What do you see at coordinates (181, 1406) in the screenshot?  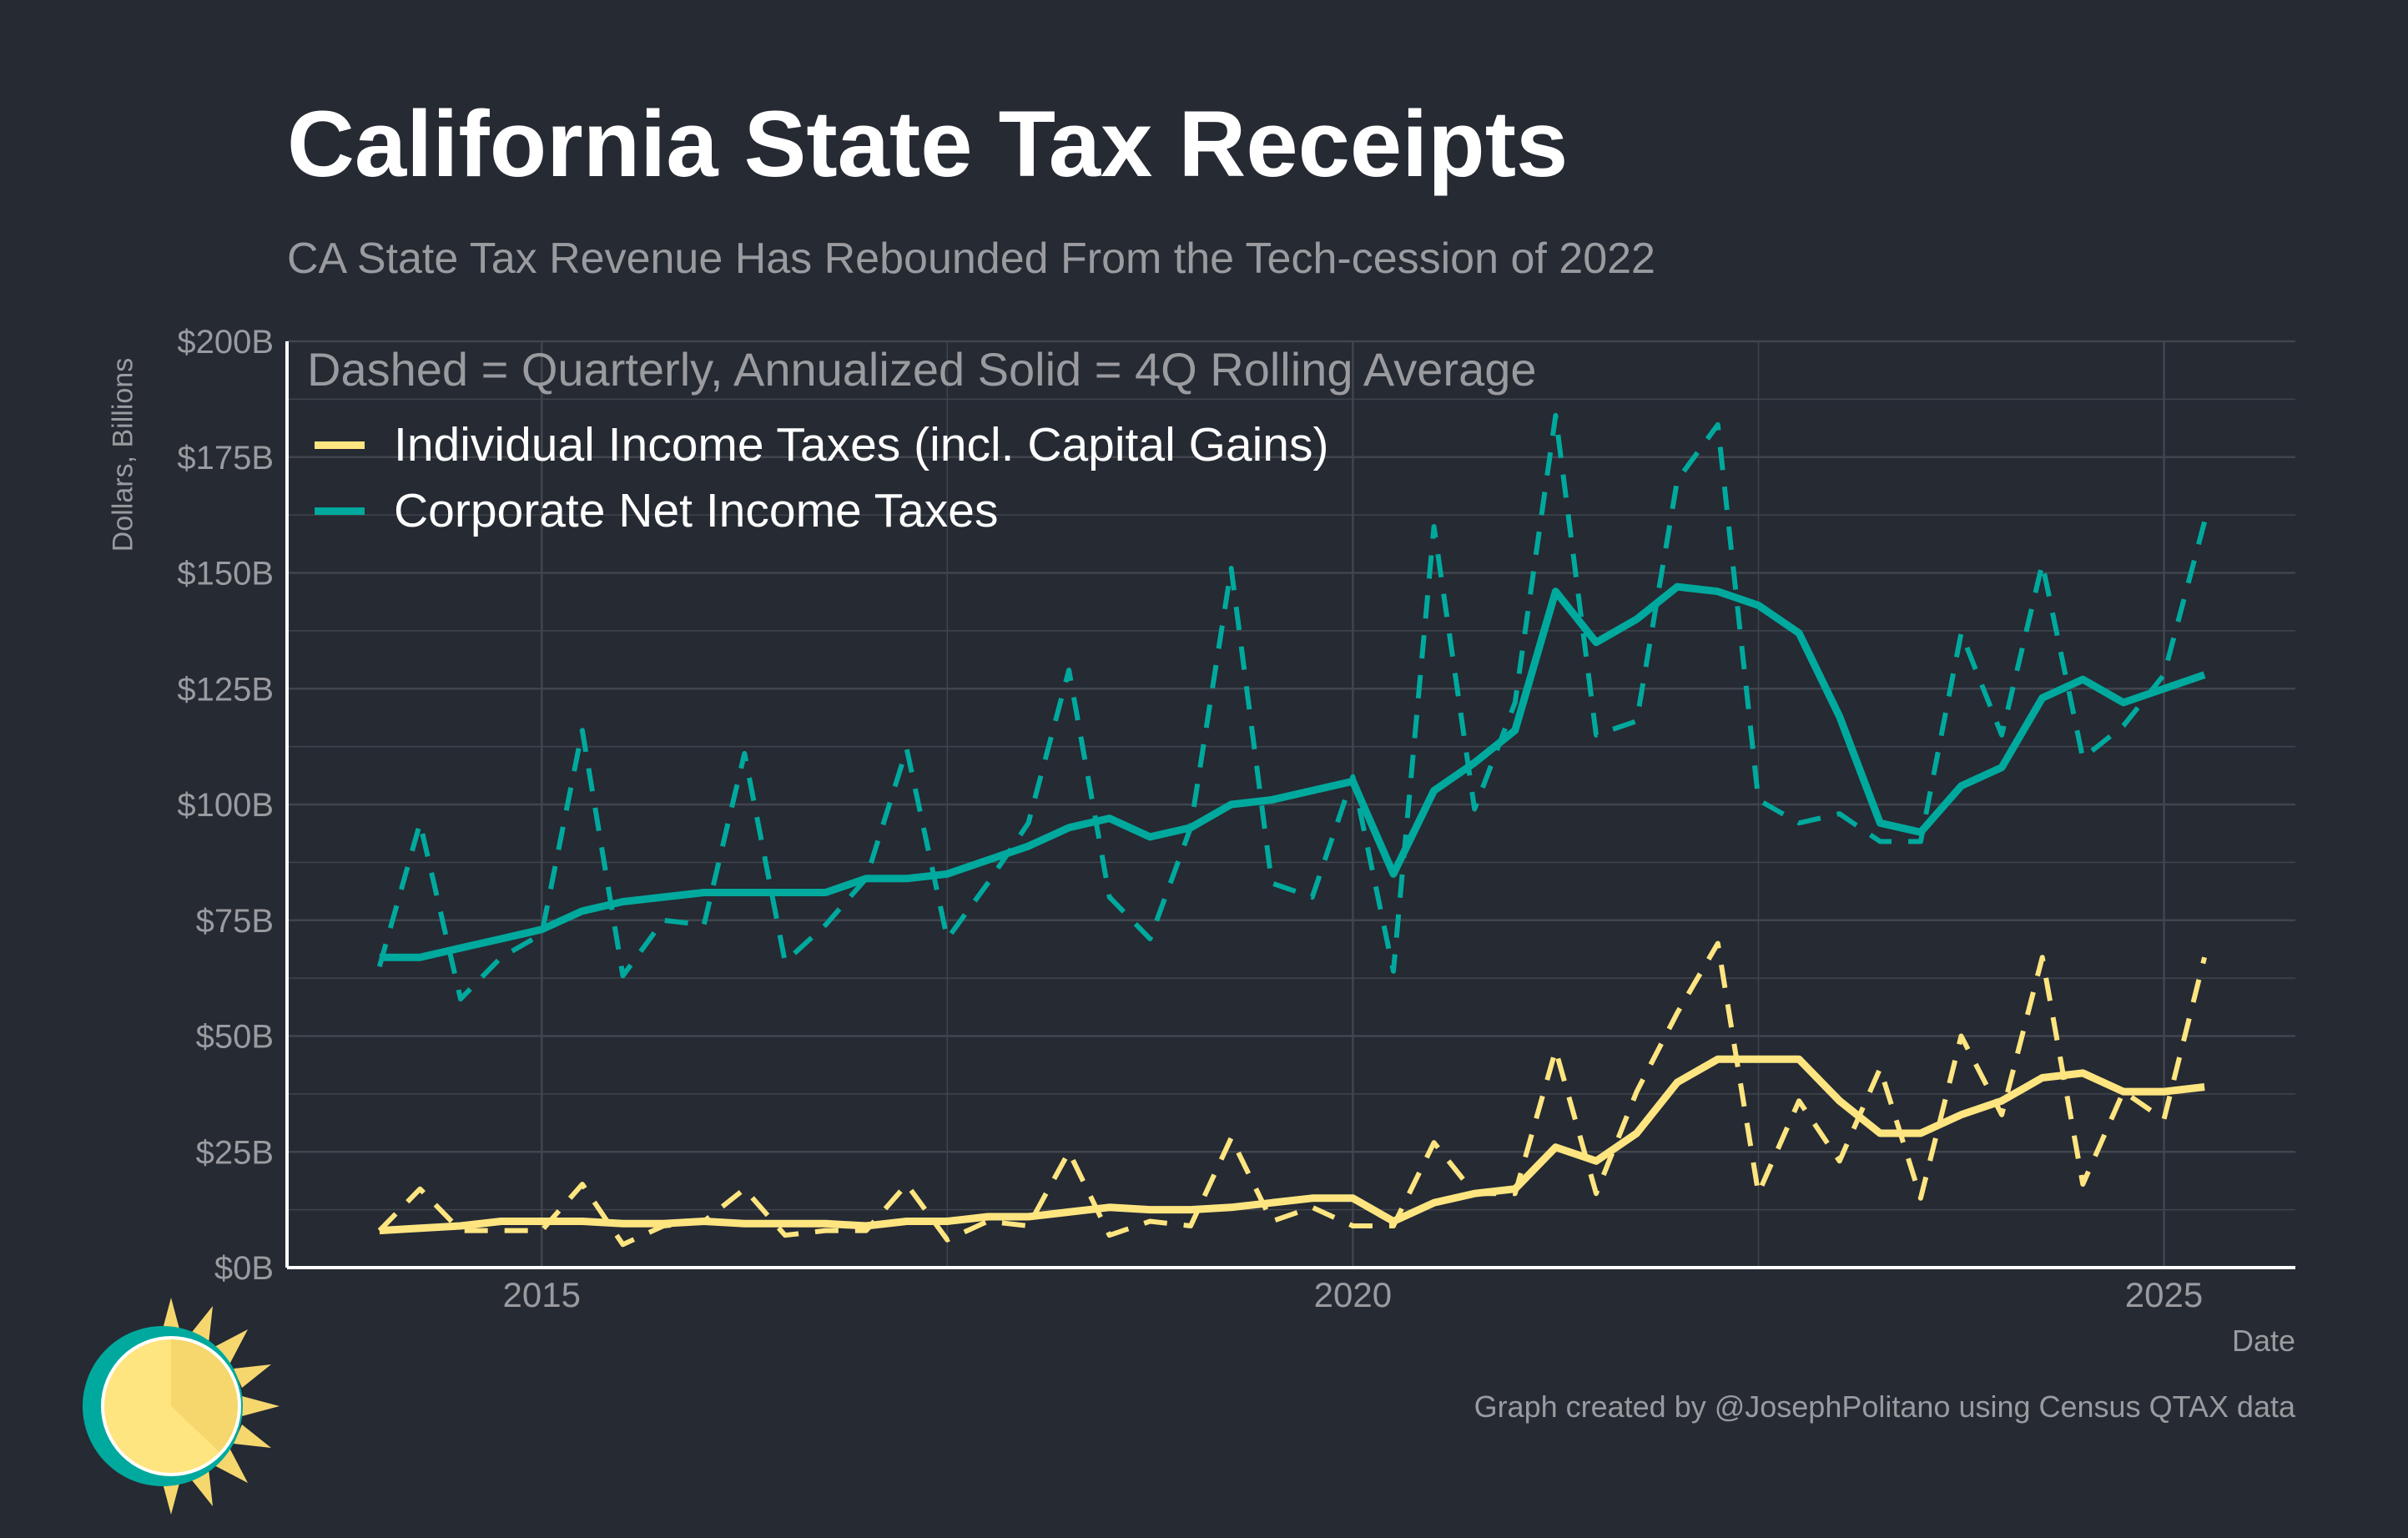 I see `sun-logo-icon` at bounding box center [181, 1406].